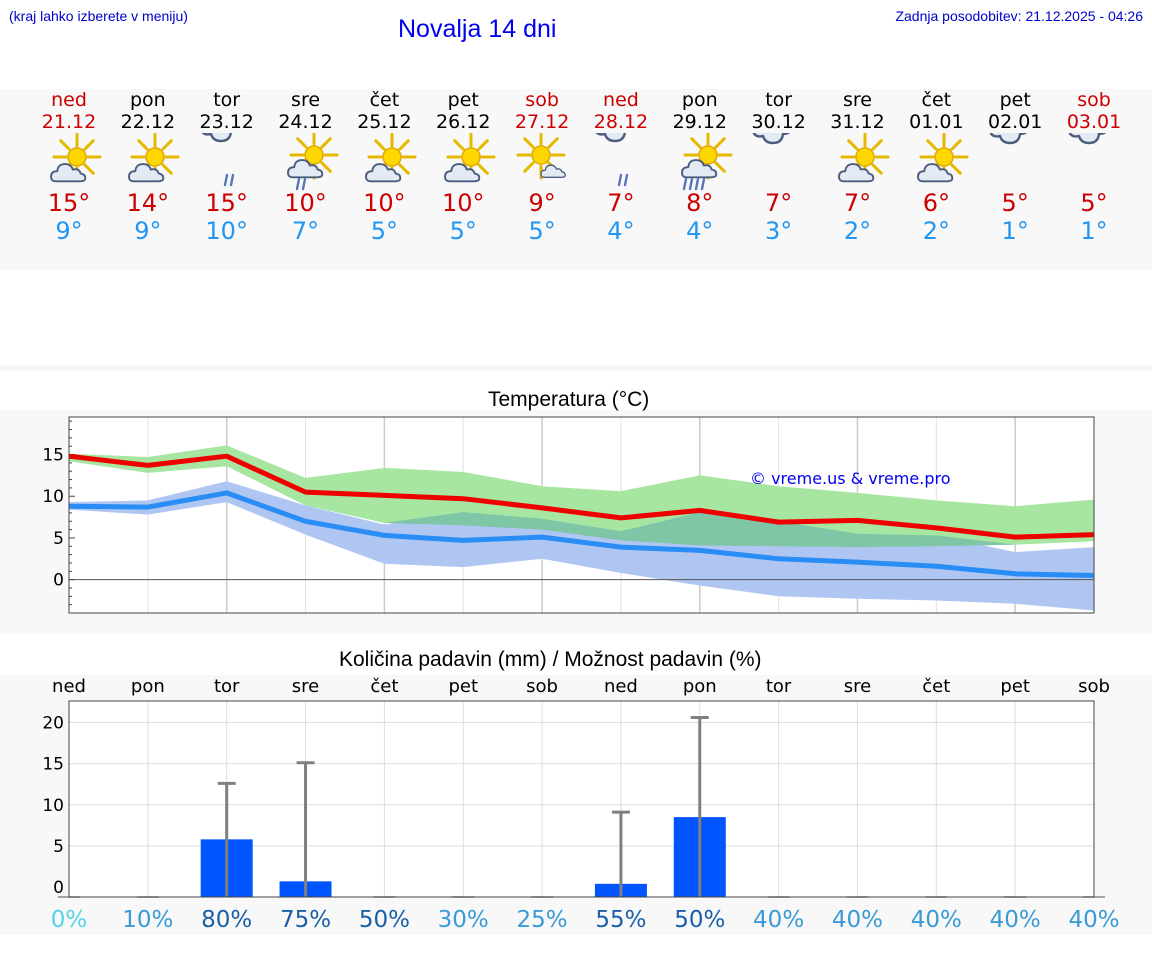 The width and height of the screenshot is (1152, 975). Describe the element at coordinates (305, 167) in the screenshot. I see `day-column: sre 24.12 10° 7°` at that location.